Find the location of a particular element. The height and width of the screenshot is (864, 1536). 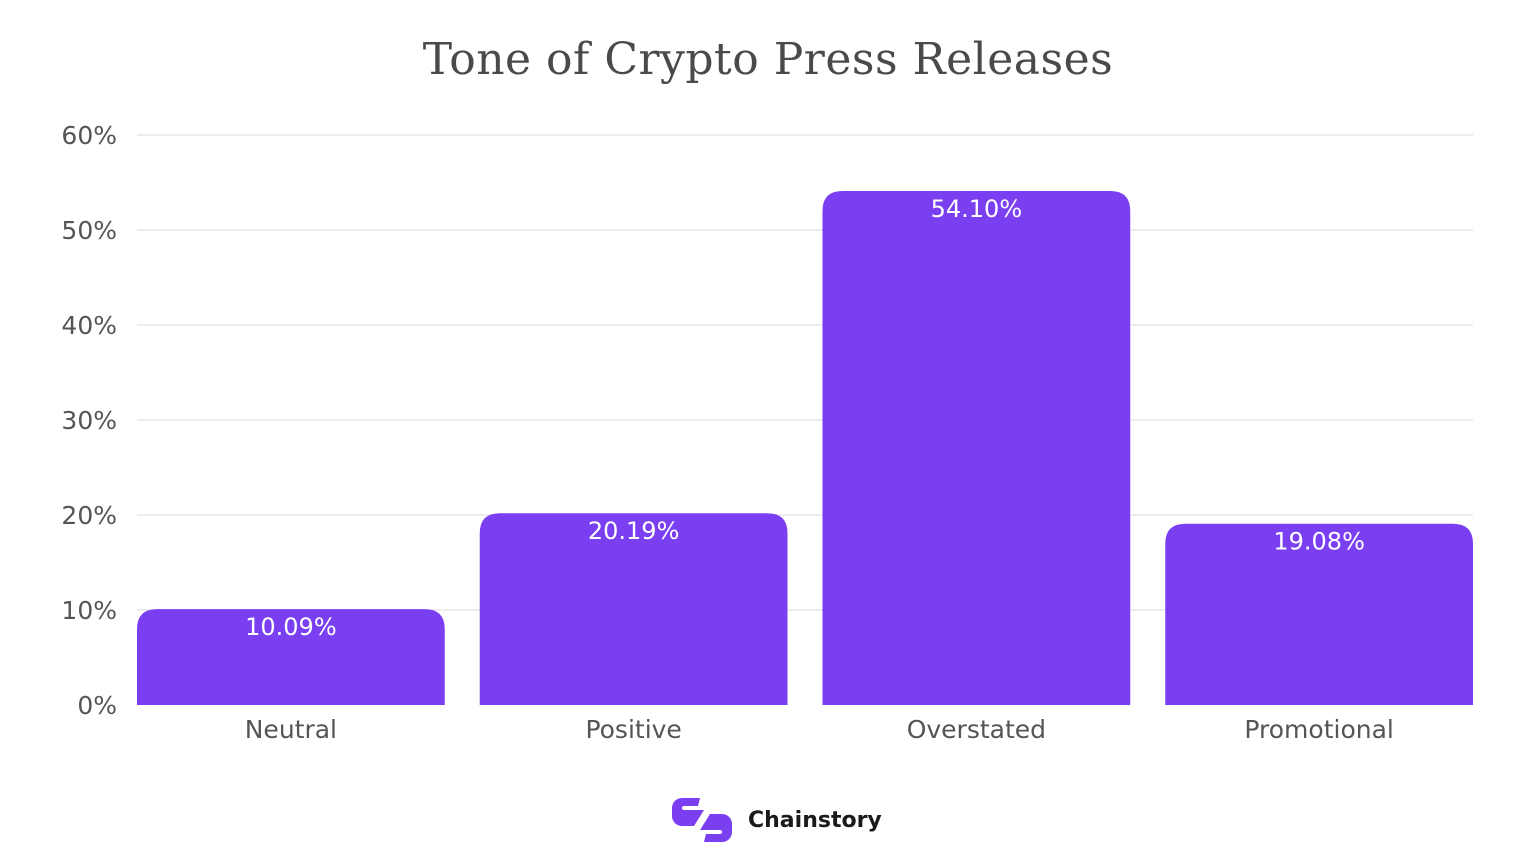

y-tick-label: 30% is located at coordinates (89, 420).